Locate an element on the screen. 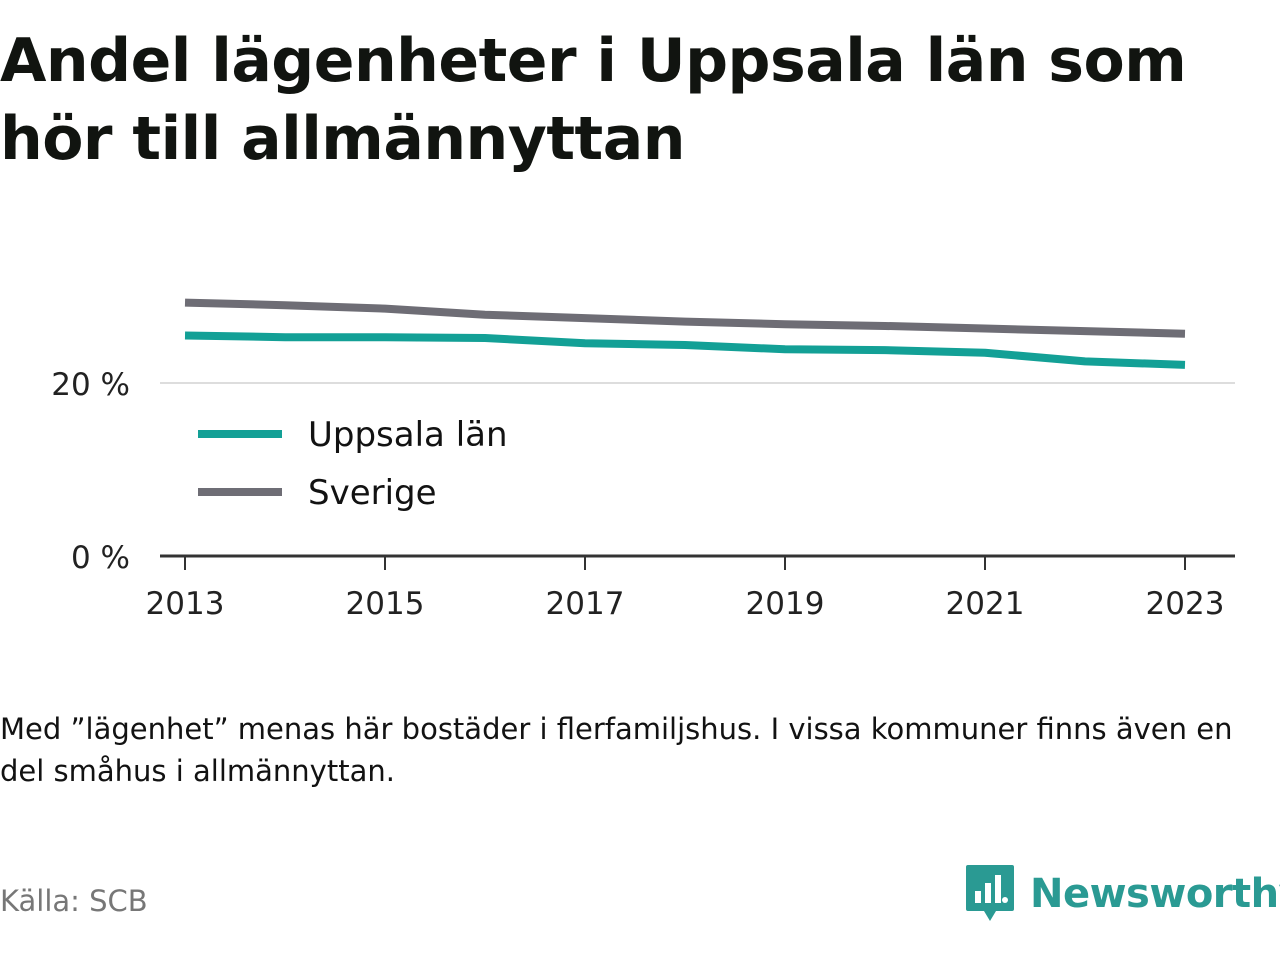 This screenshot has height=960, width=1280. newsworthy-logo-icon is located at coordinates (990, 893).